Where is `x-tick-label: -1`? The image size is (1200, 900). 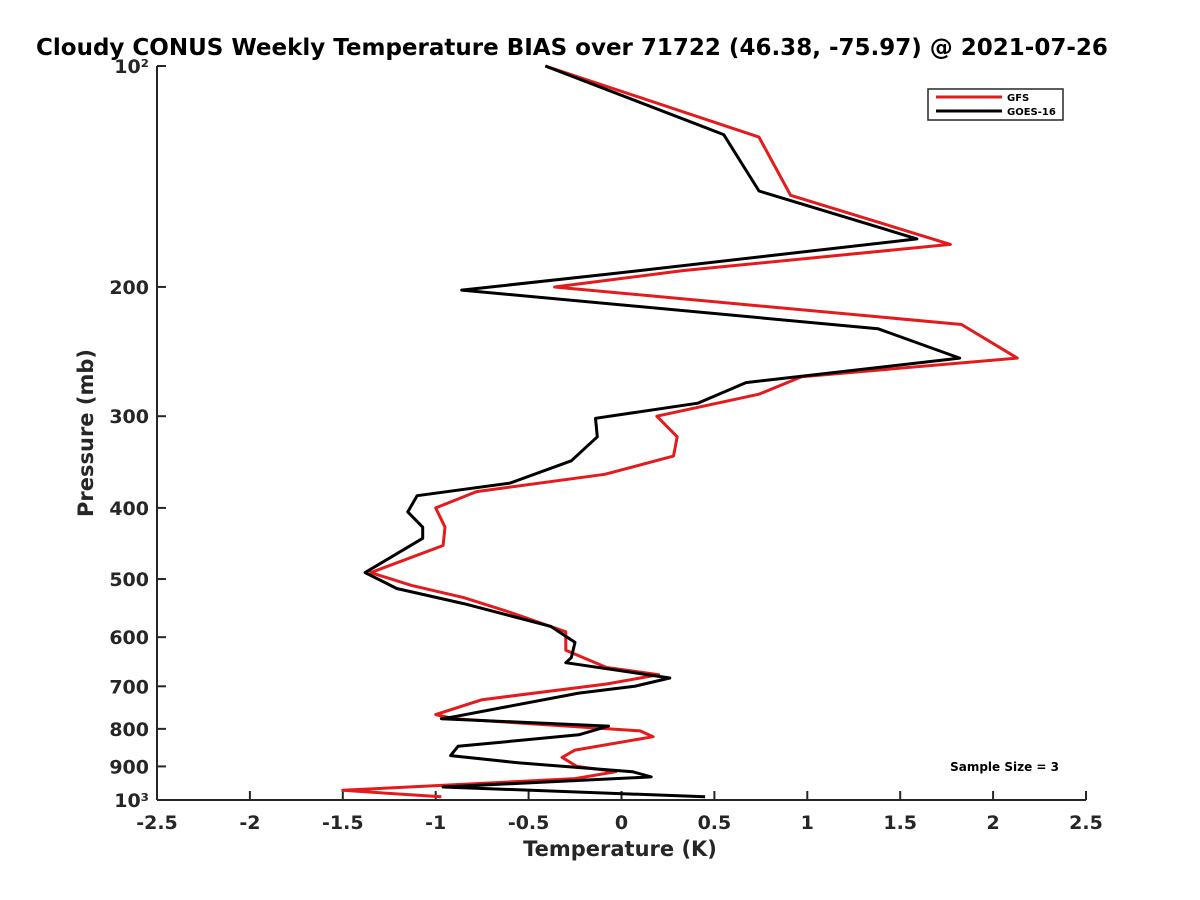 x-tick-label: -1 is located at coordinates (435, 823).